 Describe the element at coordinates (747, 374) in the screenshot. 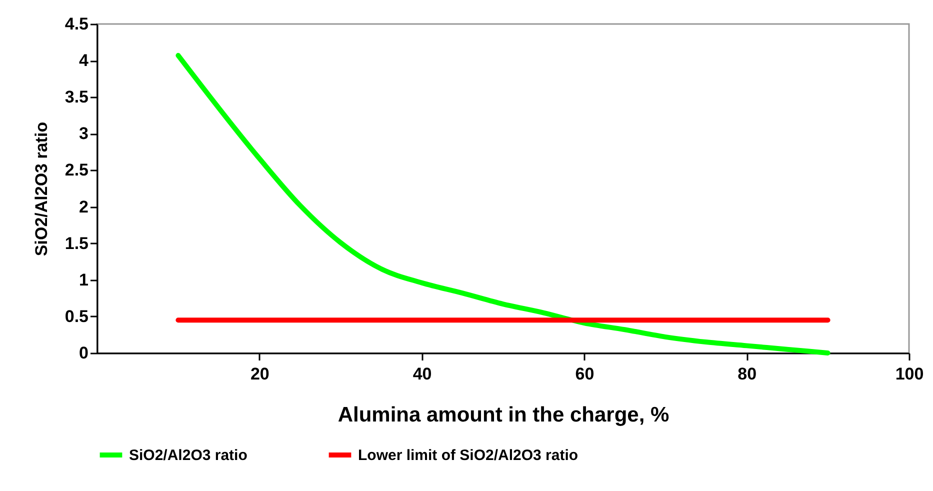

I see `x-tick-label: 80` at that location.